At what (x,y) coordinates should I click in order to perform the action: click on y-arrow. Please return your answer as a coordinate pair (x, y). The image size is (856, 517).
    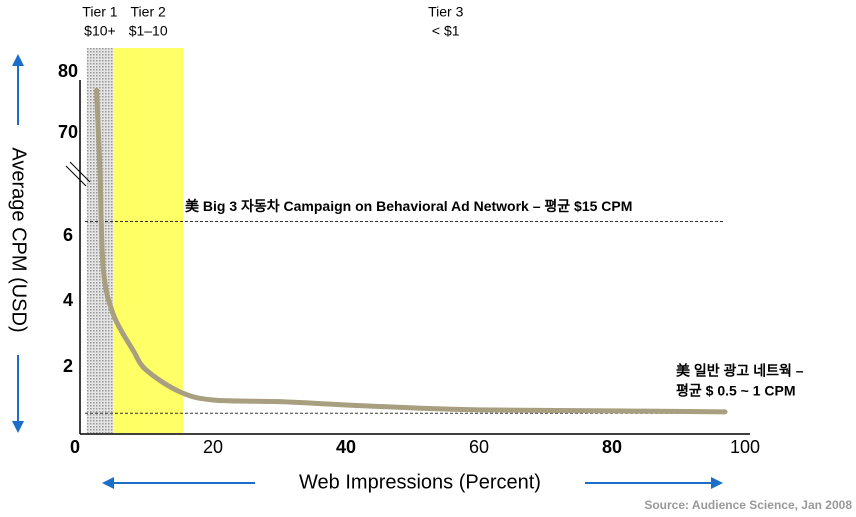
    Looking at the image, I should click on (18, 243).